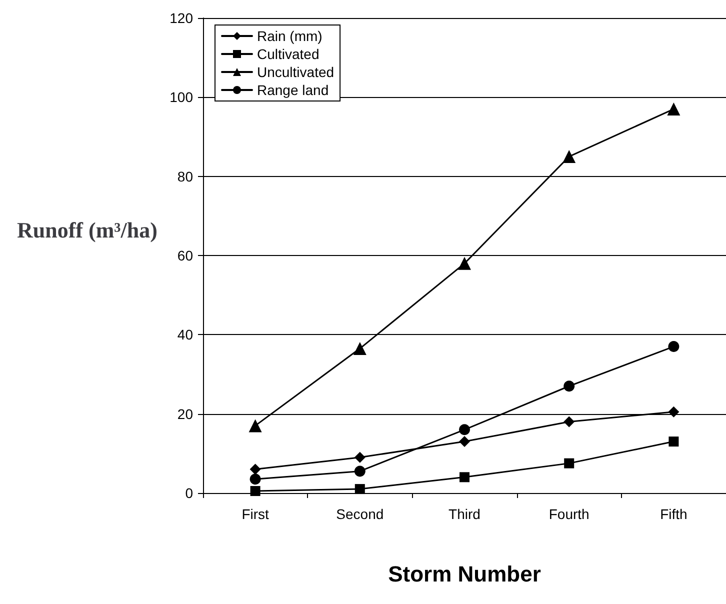  Describe the element at coordinates (182, 97) in the screenshot. I see `y-tick-label: 100` at that location.